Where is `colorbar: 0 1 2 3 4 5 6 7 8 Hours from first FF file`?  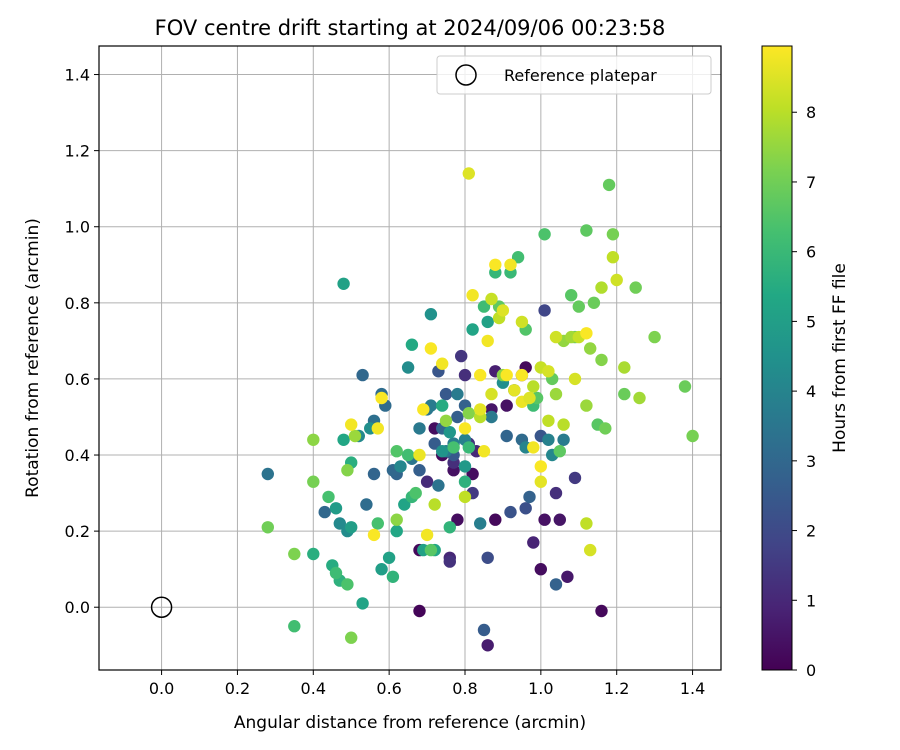 colorbar: 0 1 2 3 4 5 6 7 8 Hours from first FF file is located at coordinates (805, 362).